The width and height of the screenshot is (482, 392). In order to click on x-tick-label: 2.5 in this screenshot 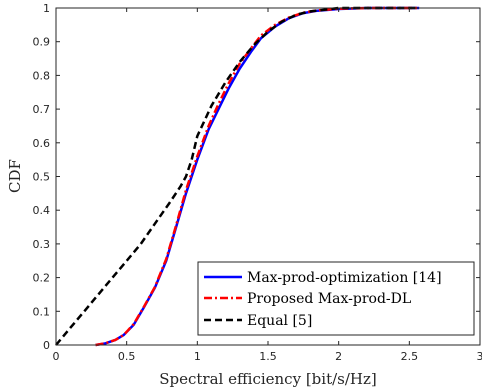, I will do `click(410, 356)`.